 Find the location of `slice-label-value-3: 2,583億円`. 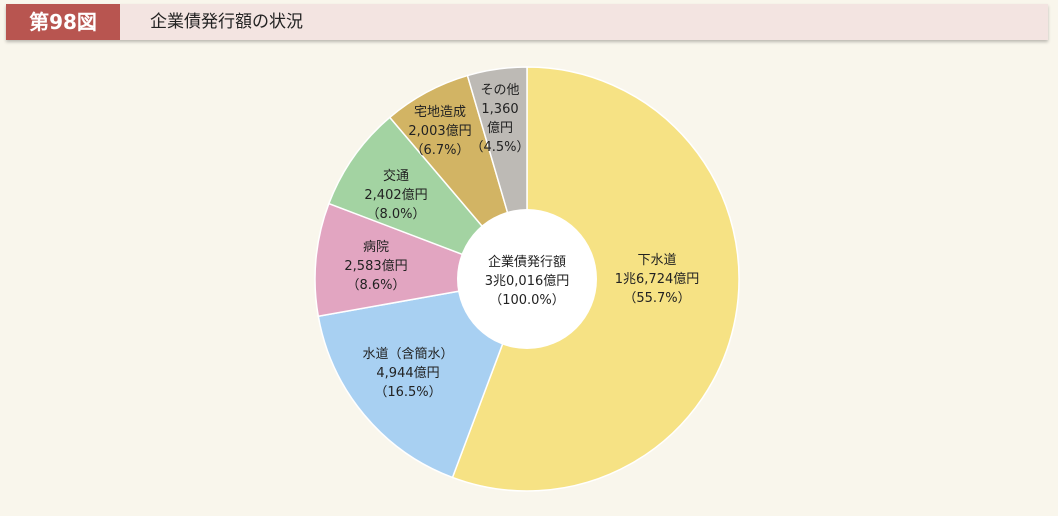

slice-label-value-3: 2,583億円 is located at coordinates (375, 266).